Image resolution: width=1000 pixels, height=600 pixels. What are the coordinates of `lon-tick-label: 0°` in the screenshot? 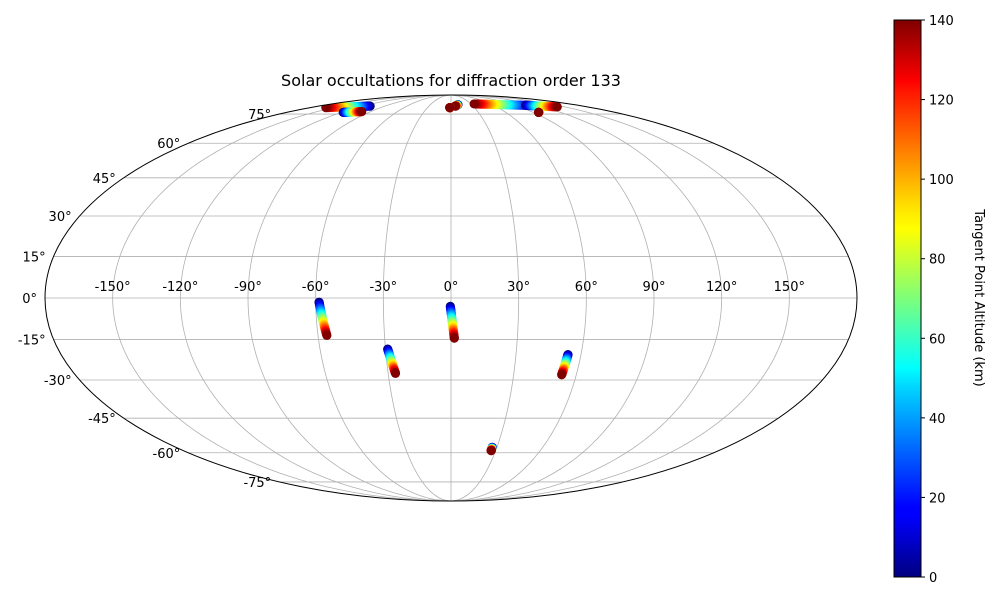 It's located at (451, 287).